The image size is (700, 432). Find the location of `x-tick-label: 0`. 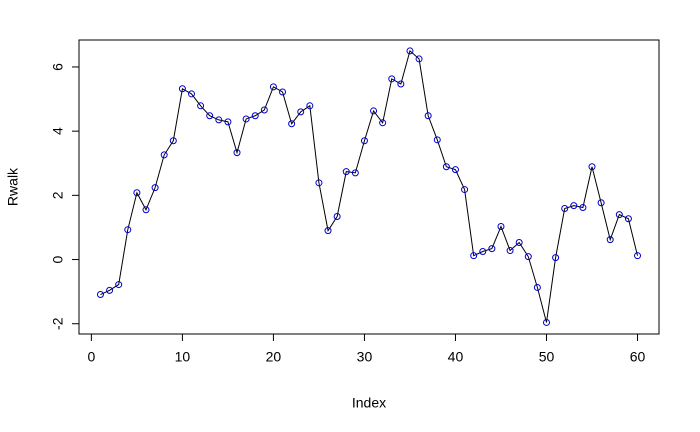

x-tick-label: 0 is located at coordinates (91, 357).